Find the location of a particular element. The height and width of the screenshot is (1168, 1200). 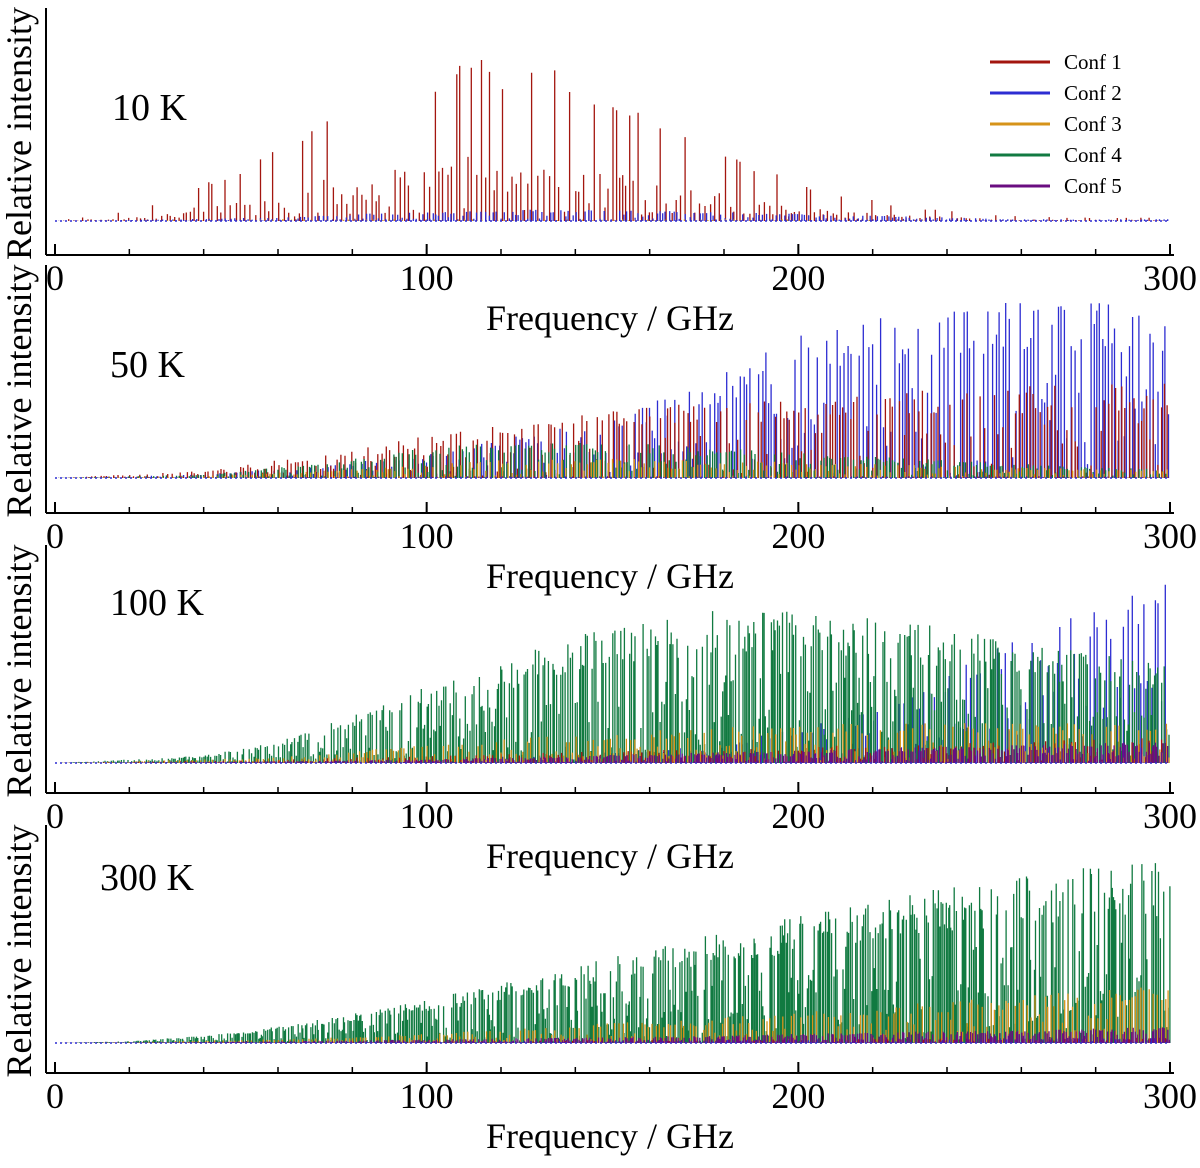

legend-label: Conf 3 is located at coordinates (1093, 124).